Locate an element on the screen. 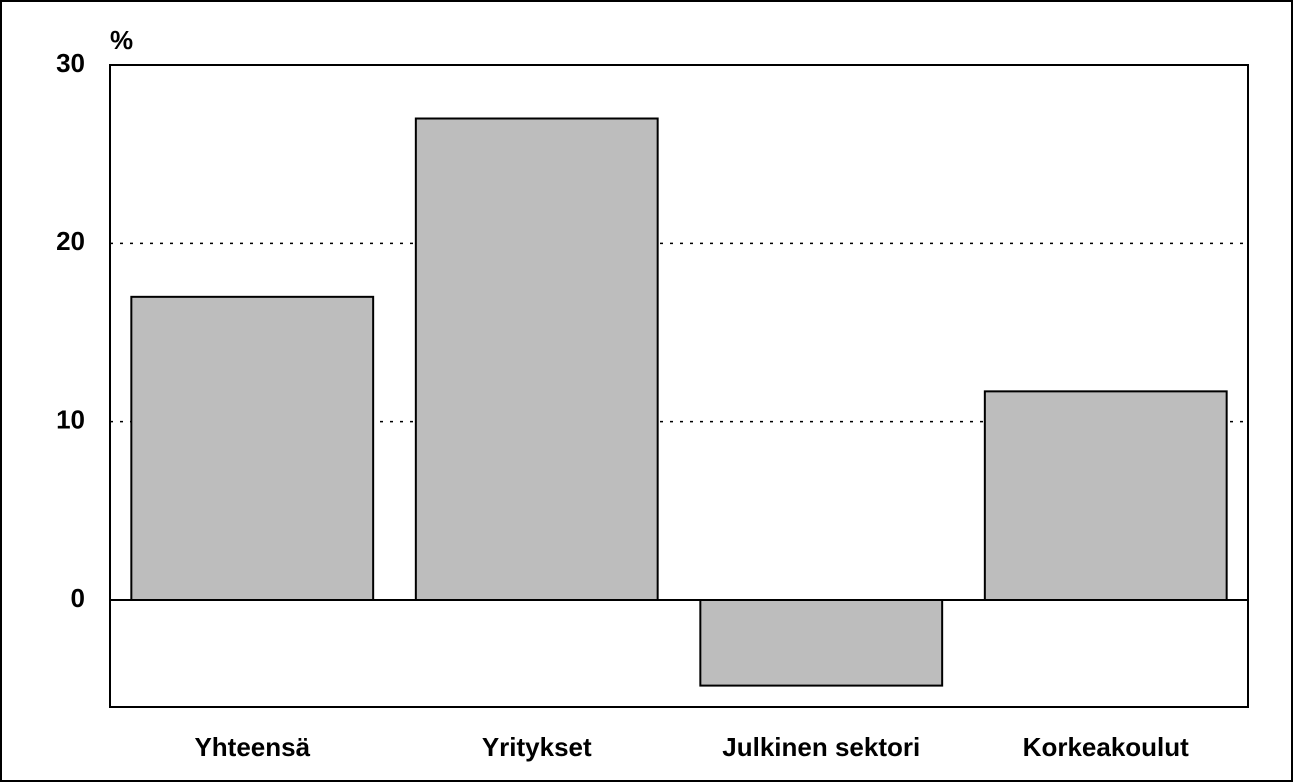 This screenshot has height=784, width=1295. y-tick-label: 10 is located at coordinates (70, 420).